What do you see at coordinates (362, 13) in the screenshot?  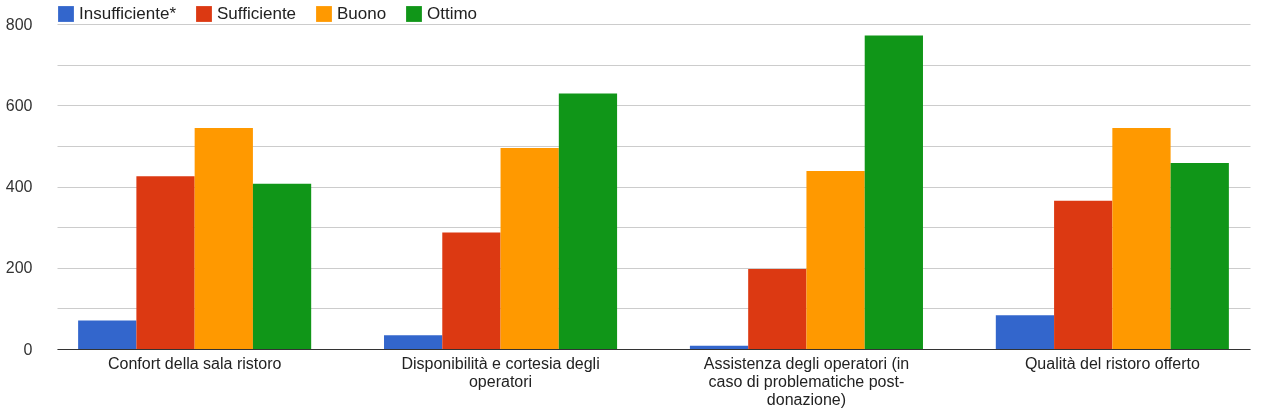 I see `legend-label: Buono` at bounding box center [362, 13].